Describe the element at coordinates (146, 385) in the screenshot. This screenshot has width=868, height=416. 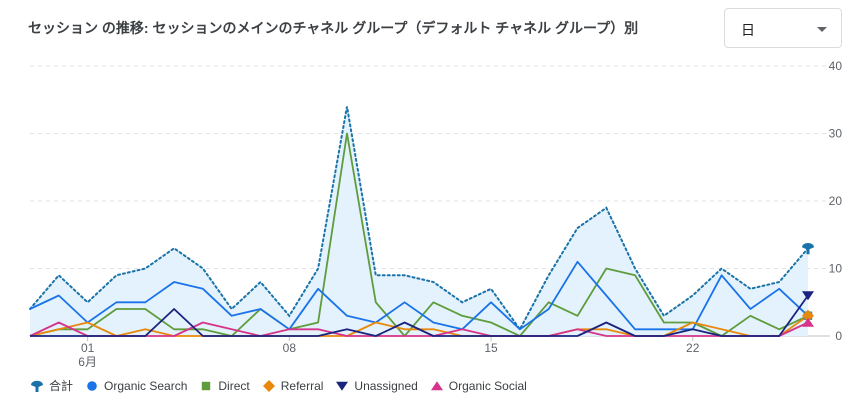
I see `legend-label: Organic Search` at that location.